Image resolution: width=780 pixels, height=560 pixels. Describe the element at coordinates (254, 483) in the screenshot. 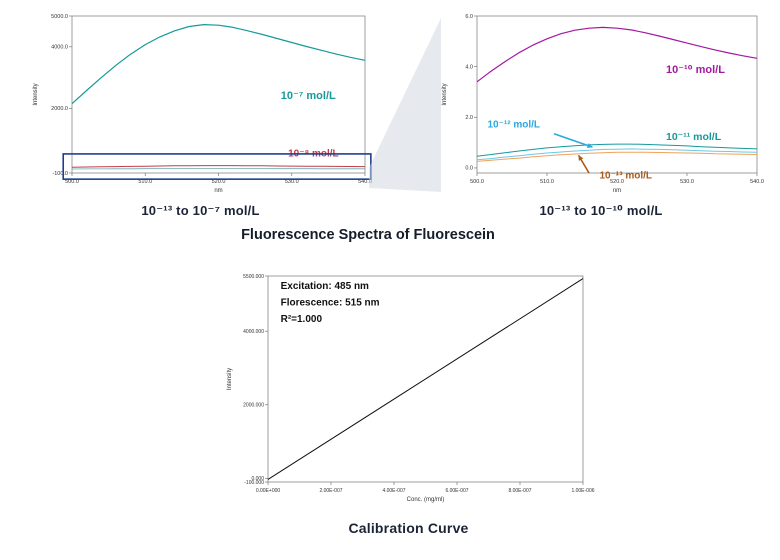

I see `svg-text: -100.000` at that location.